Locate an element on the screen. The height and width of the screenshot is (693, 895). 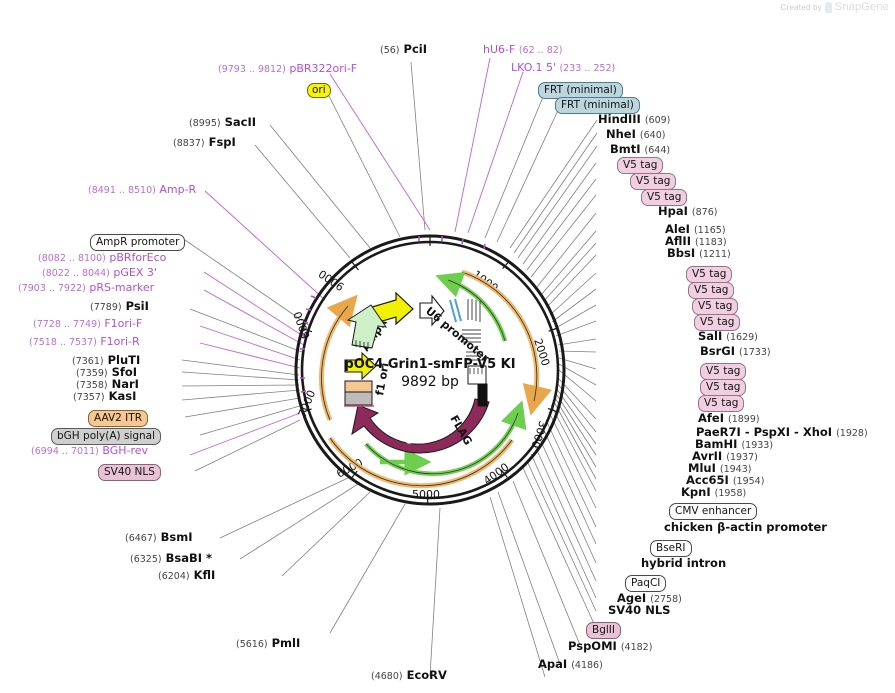
label-bsrgi: BsrGI (1733) is located at coordinates (735, 351).